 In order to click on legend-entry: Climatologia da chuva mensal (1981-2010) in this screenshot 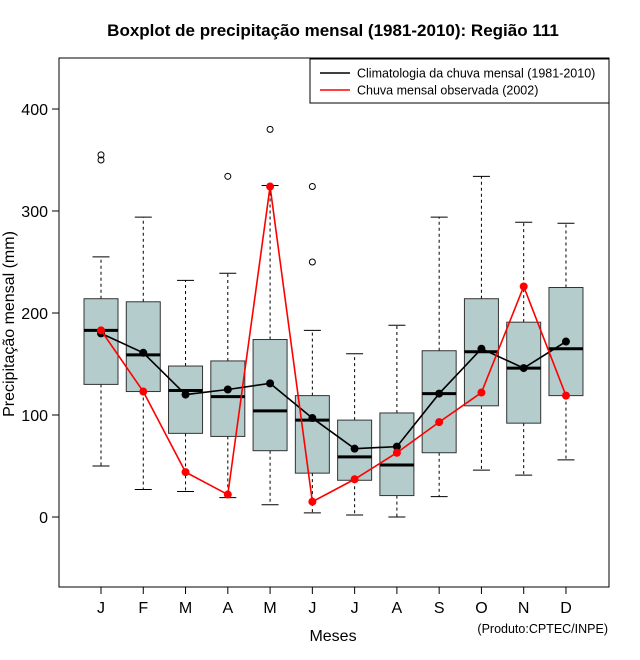, I will do `click(476, 74)`.